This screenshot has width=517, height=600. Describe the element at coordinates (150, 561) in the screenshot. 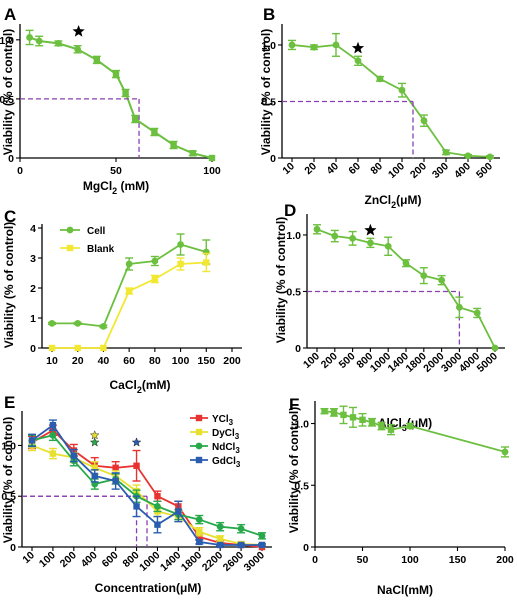

I see `x-tick-label: 1000` at that location.